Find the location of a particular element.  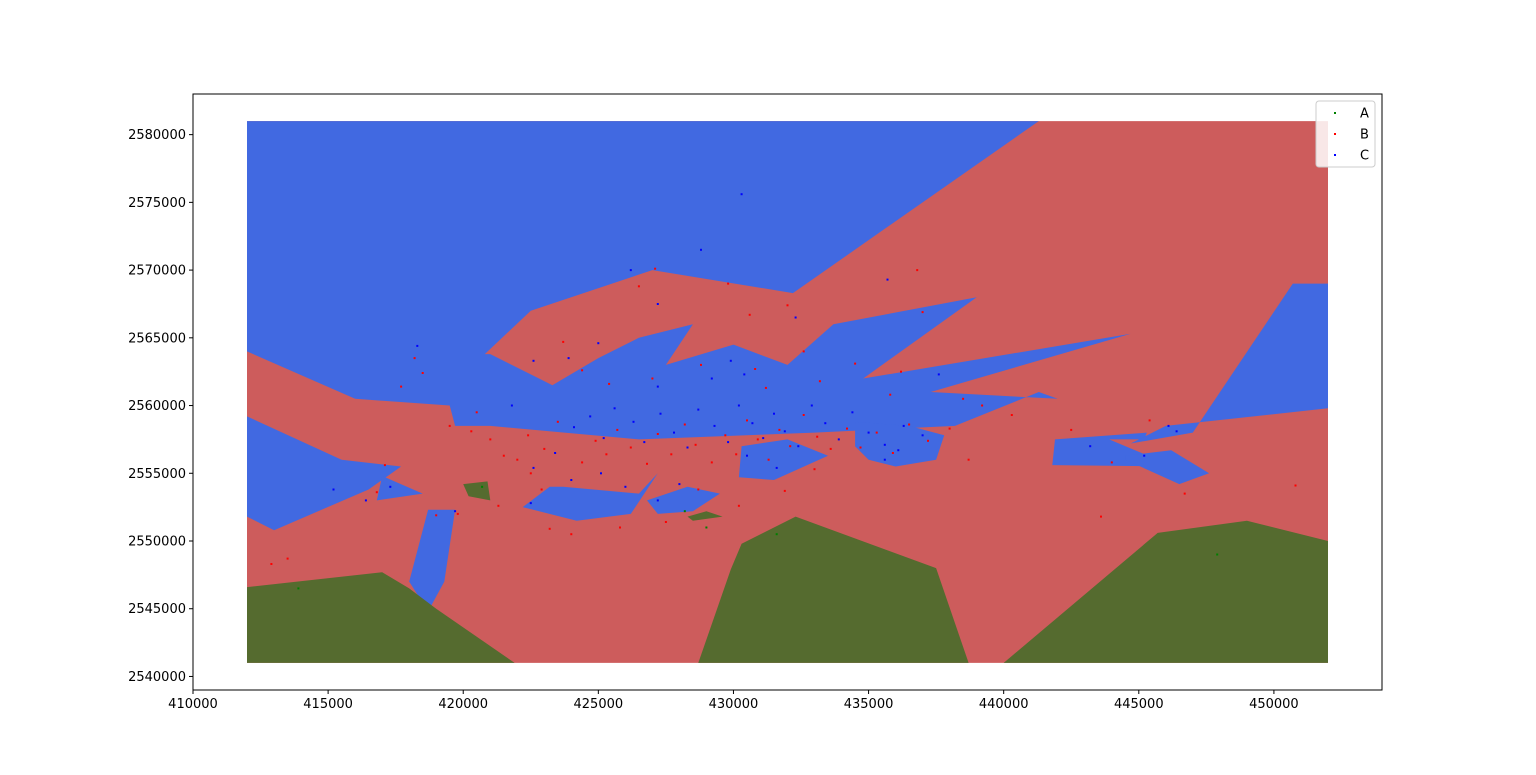

y-tick-label-1: 2545000 is located at coordinates (157, 609).